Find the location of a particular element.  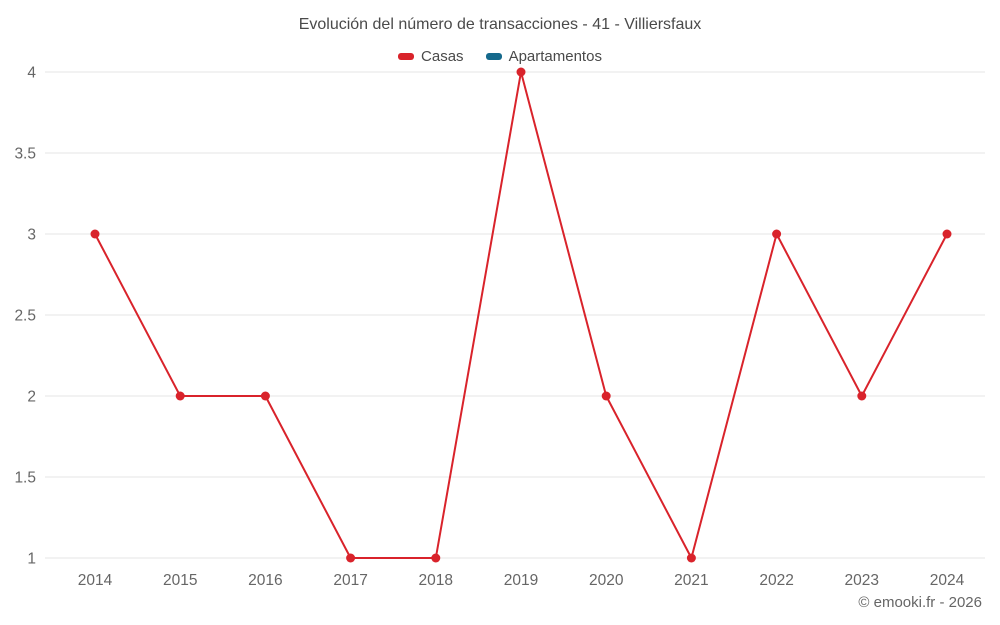

y-axis-tick-label: 4 is located at coordinates (31, 73).